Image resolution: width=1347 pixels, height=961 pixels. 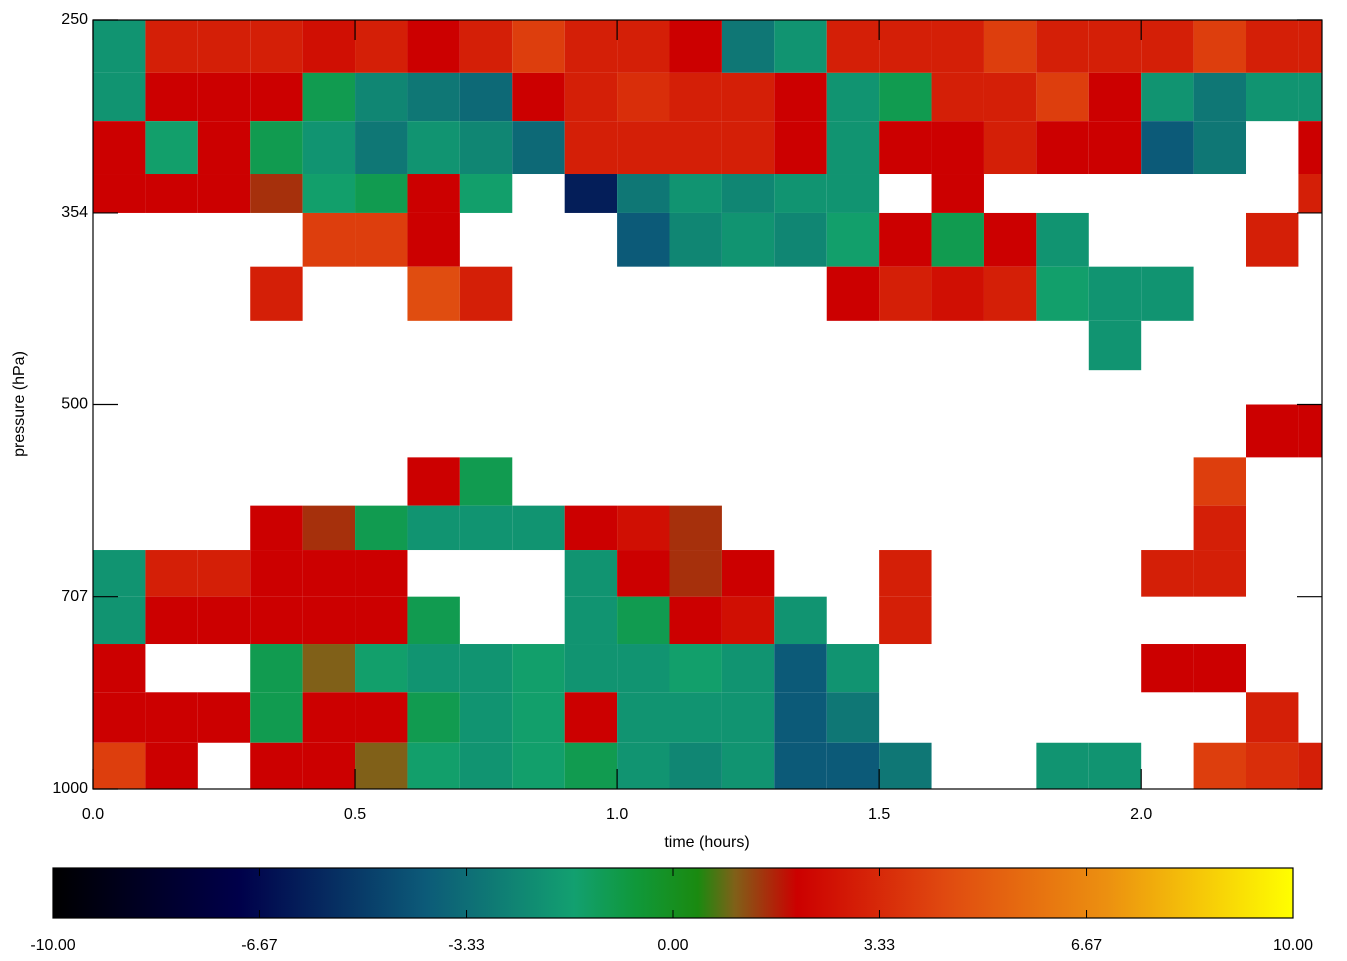 I want to click on colorbar-tick-label: 6.67, so click(x=1086, y=945).